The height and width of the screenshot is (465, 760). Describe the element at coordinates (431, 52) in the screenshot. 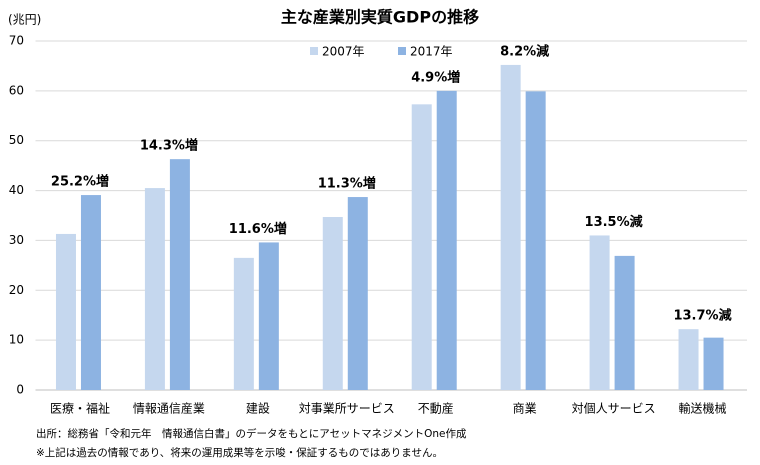

I see `legend-label: 2017年` at that location.